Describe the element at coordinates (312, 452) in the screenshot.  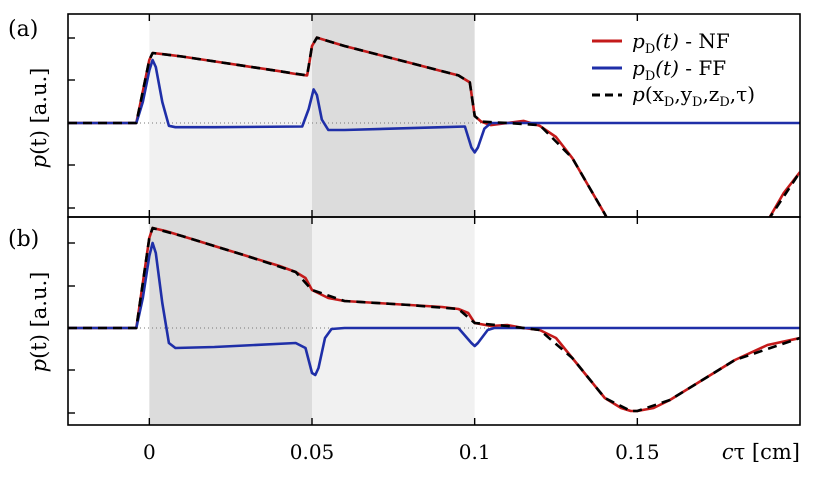
I see `x-tick-label-1: 0.05` at that location.